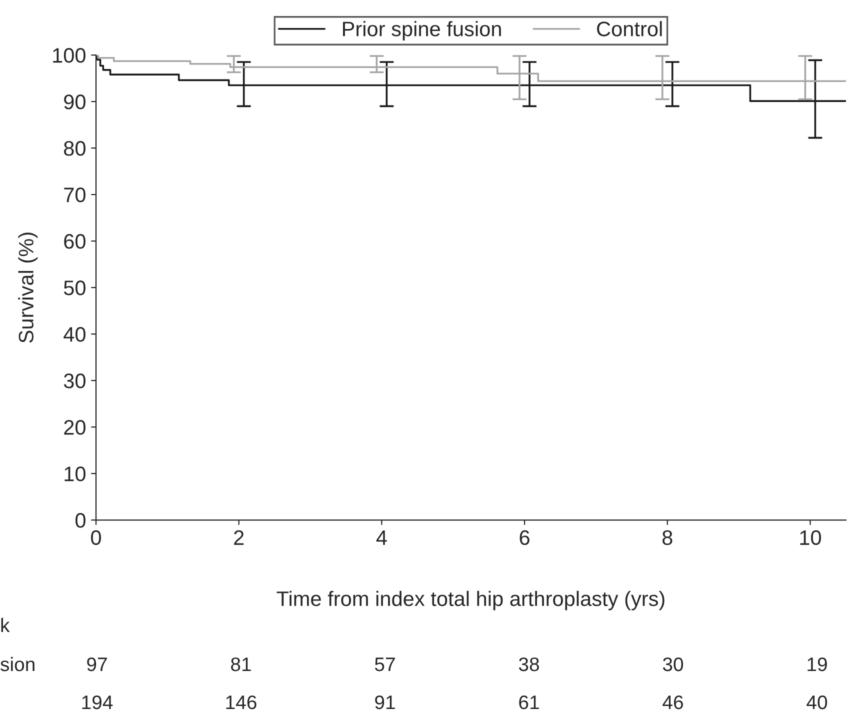 This screenshot has width=861, height=715. I want to click on text: 38, so click(528, 664).